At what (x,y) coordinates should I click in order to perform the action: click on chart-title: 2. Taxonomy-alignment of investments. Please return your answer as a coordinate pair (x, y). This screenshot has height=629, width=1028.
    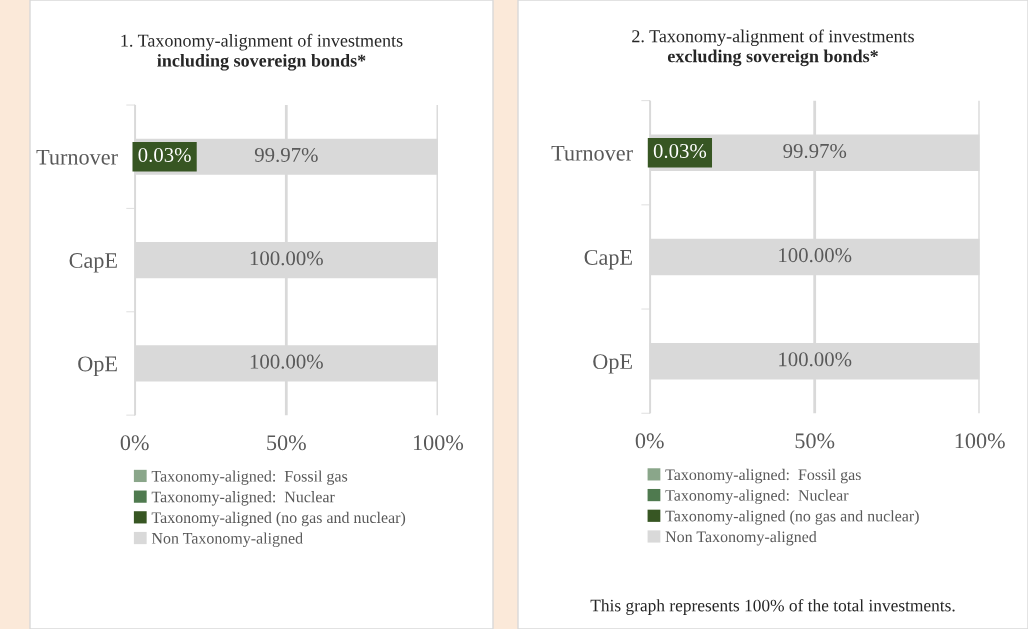
    Looking at the image, I should click on (773, 38).